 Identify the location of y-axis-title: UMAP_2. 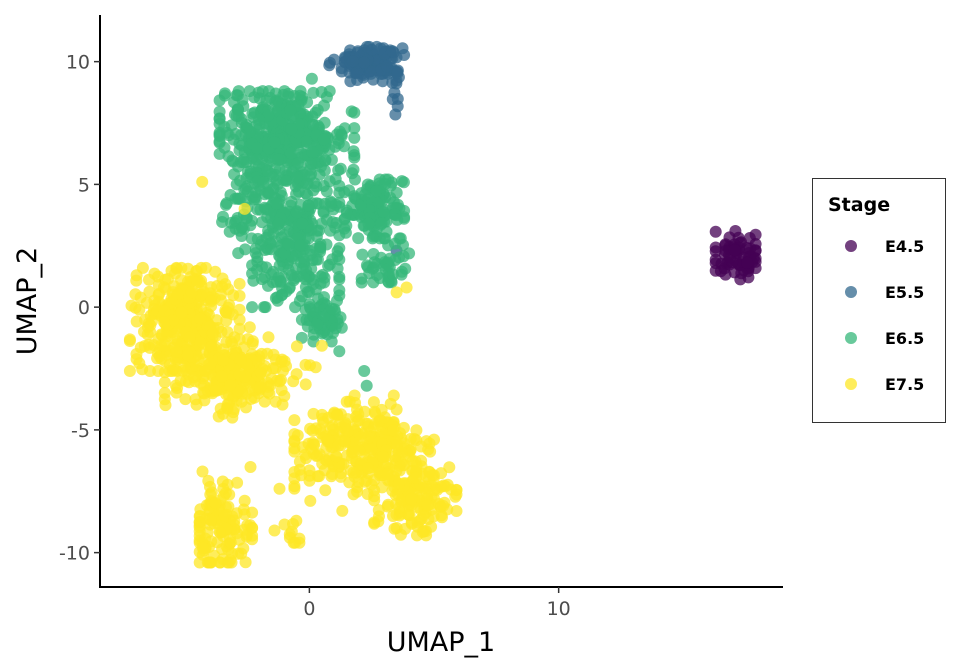
(27, 301).